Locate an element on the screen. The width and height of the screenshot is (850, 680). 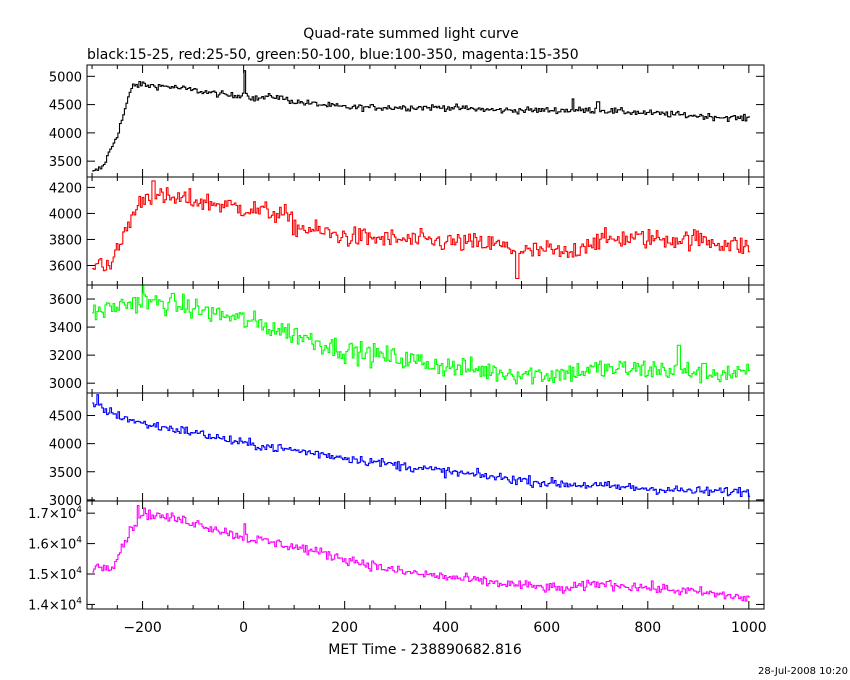
y-tick-label: 3200 is located at coordinates (65, 356).